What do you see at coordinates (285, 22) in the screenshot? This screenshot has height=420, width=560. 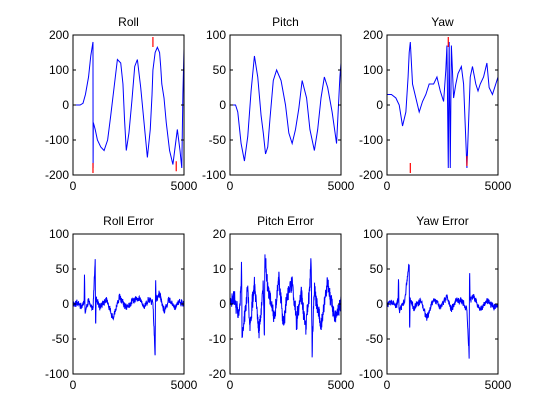 I see `chart-title: Pitch` at bounding box center [285, 22].